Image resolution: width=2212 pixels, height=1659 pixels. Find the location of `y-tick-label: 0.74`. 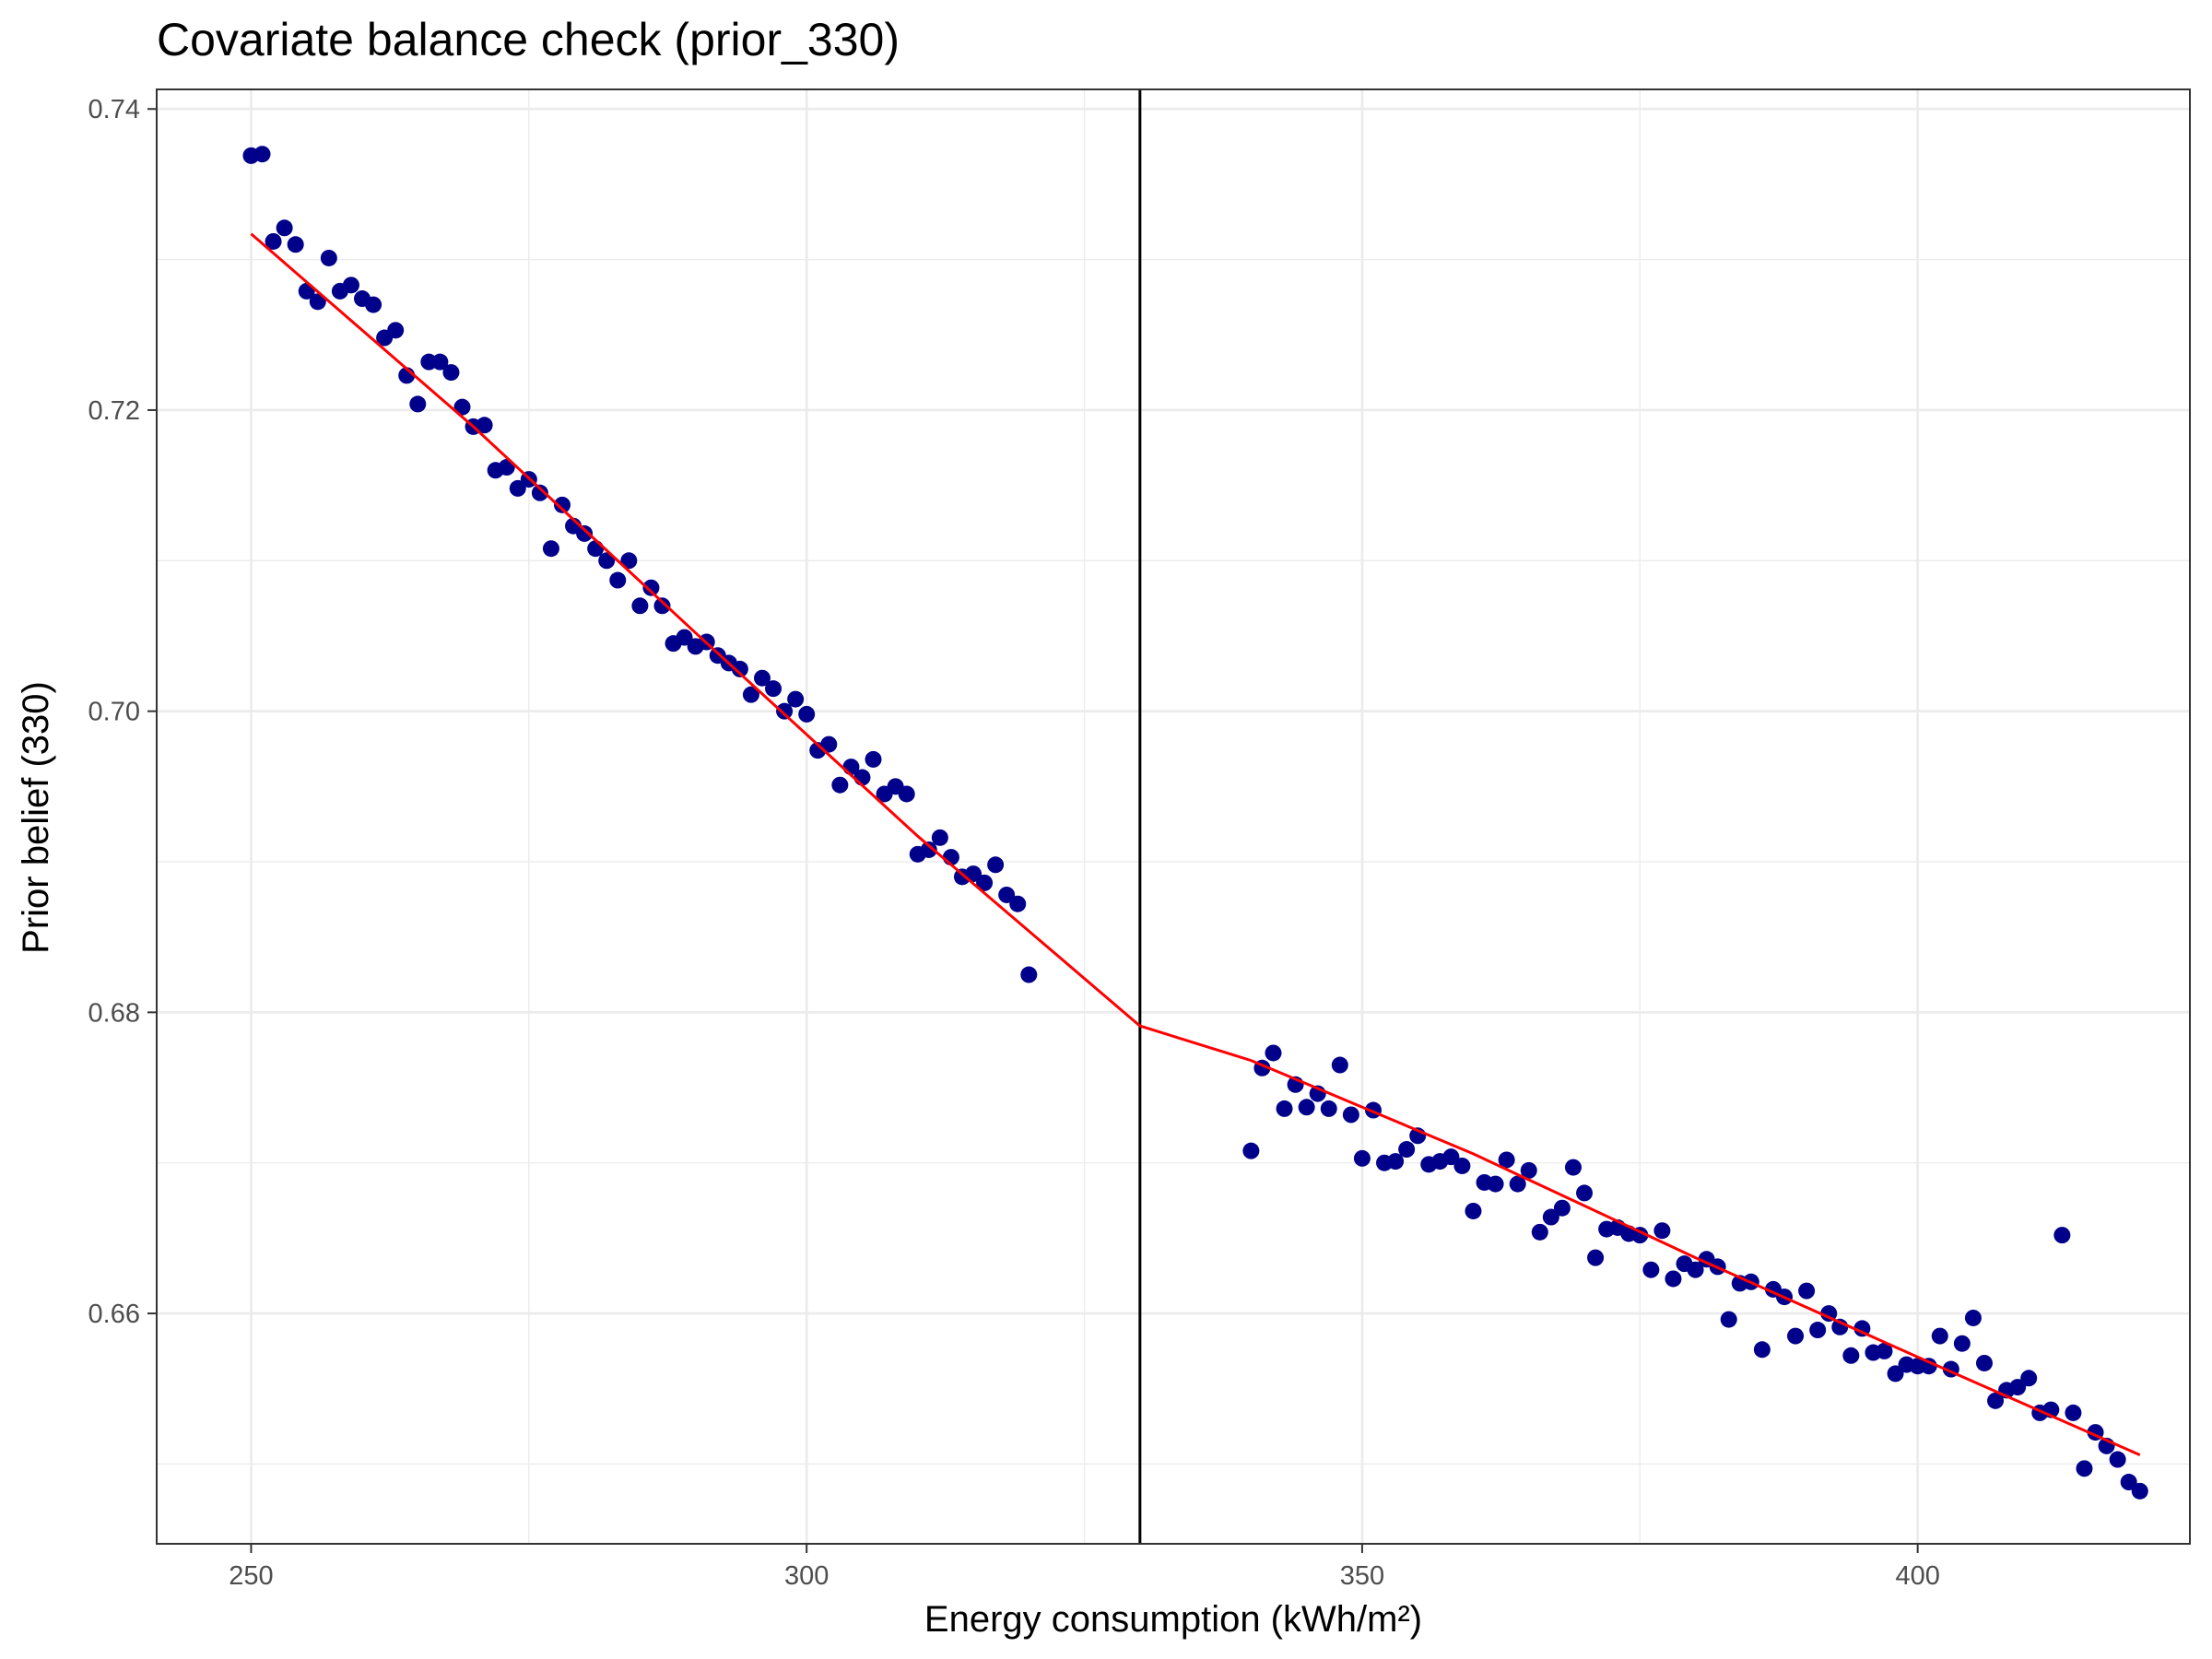

y-tick-label: 0.74 is located at coordinates (114, 109).